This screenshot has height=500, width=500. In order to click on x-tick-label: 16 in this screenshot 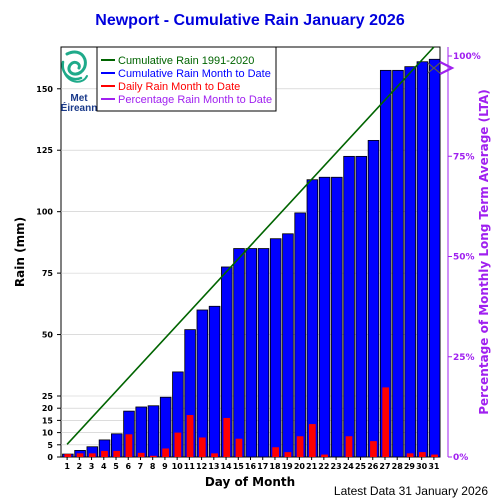, I will do `click(251, 466)`.